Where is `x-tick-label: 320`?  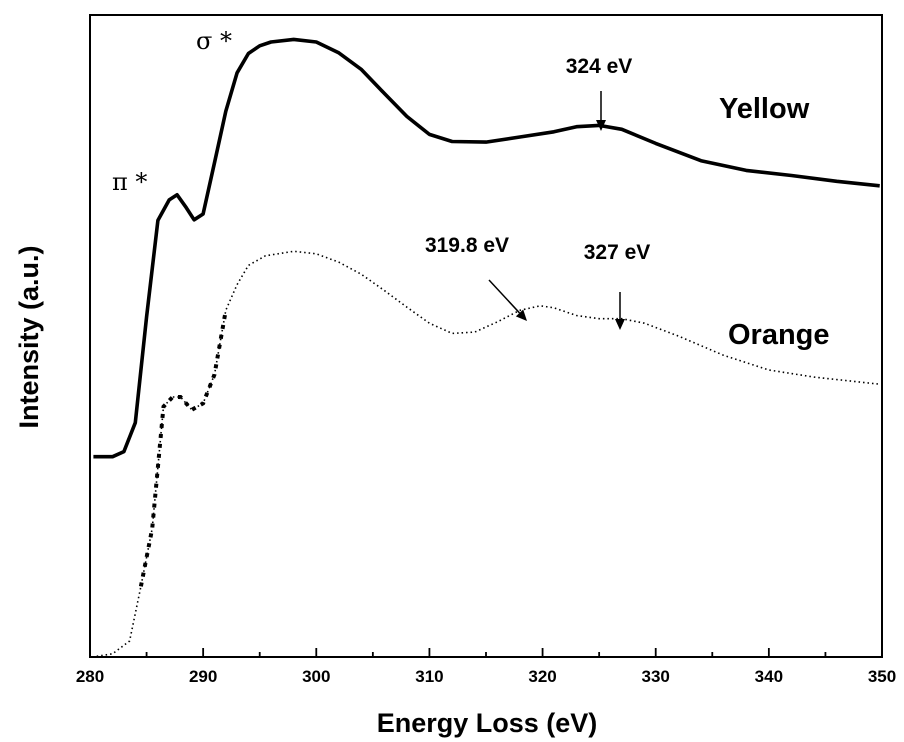
x-tick-label: 320 is located at coordinates (542, 676).